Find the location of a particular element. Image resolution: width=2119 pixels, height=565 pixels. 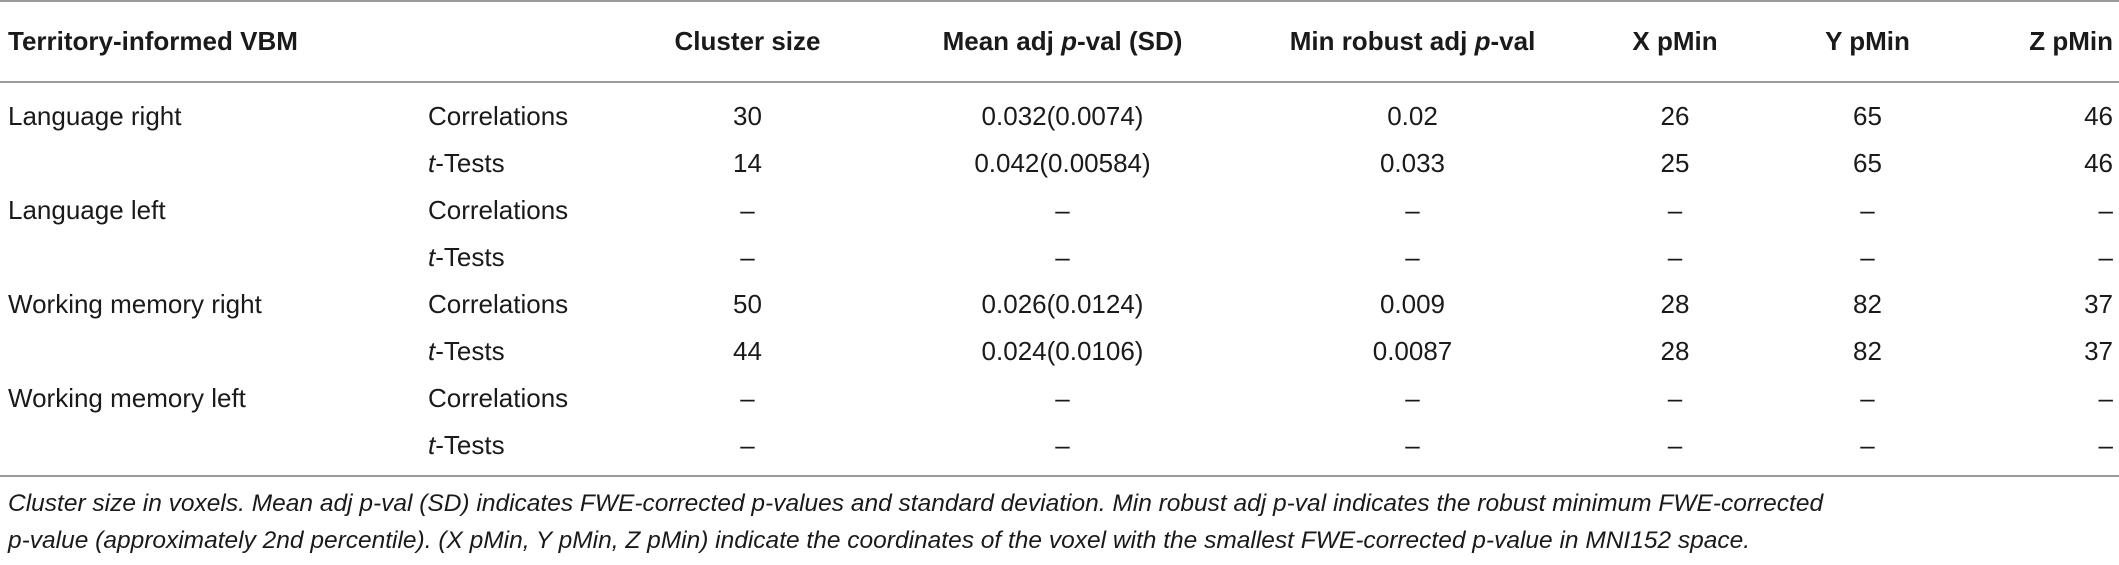

header-min-robust-pval: Min robust adj p-val is located at coordinates (1412, 41).